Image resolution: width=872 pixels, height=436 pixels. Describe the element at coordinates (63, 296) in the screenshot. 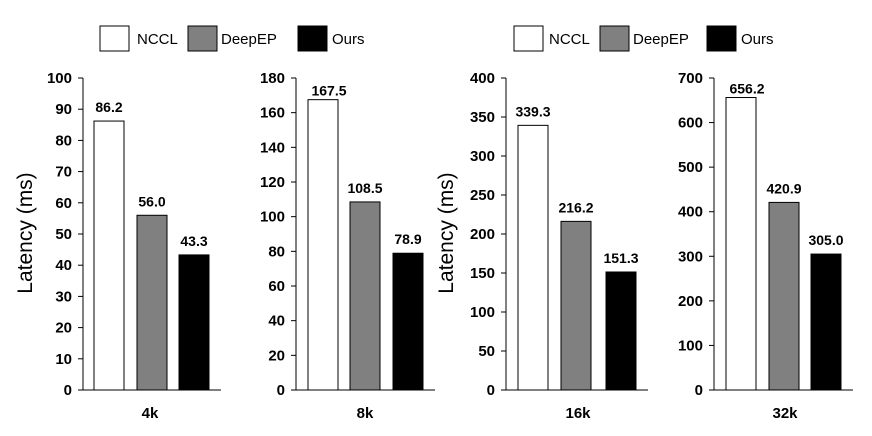

I see `y-tick-label: 30` at that location.